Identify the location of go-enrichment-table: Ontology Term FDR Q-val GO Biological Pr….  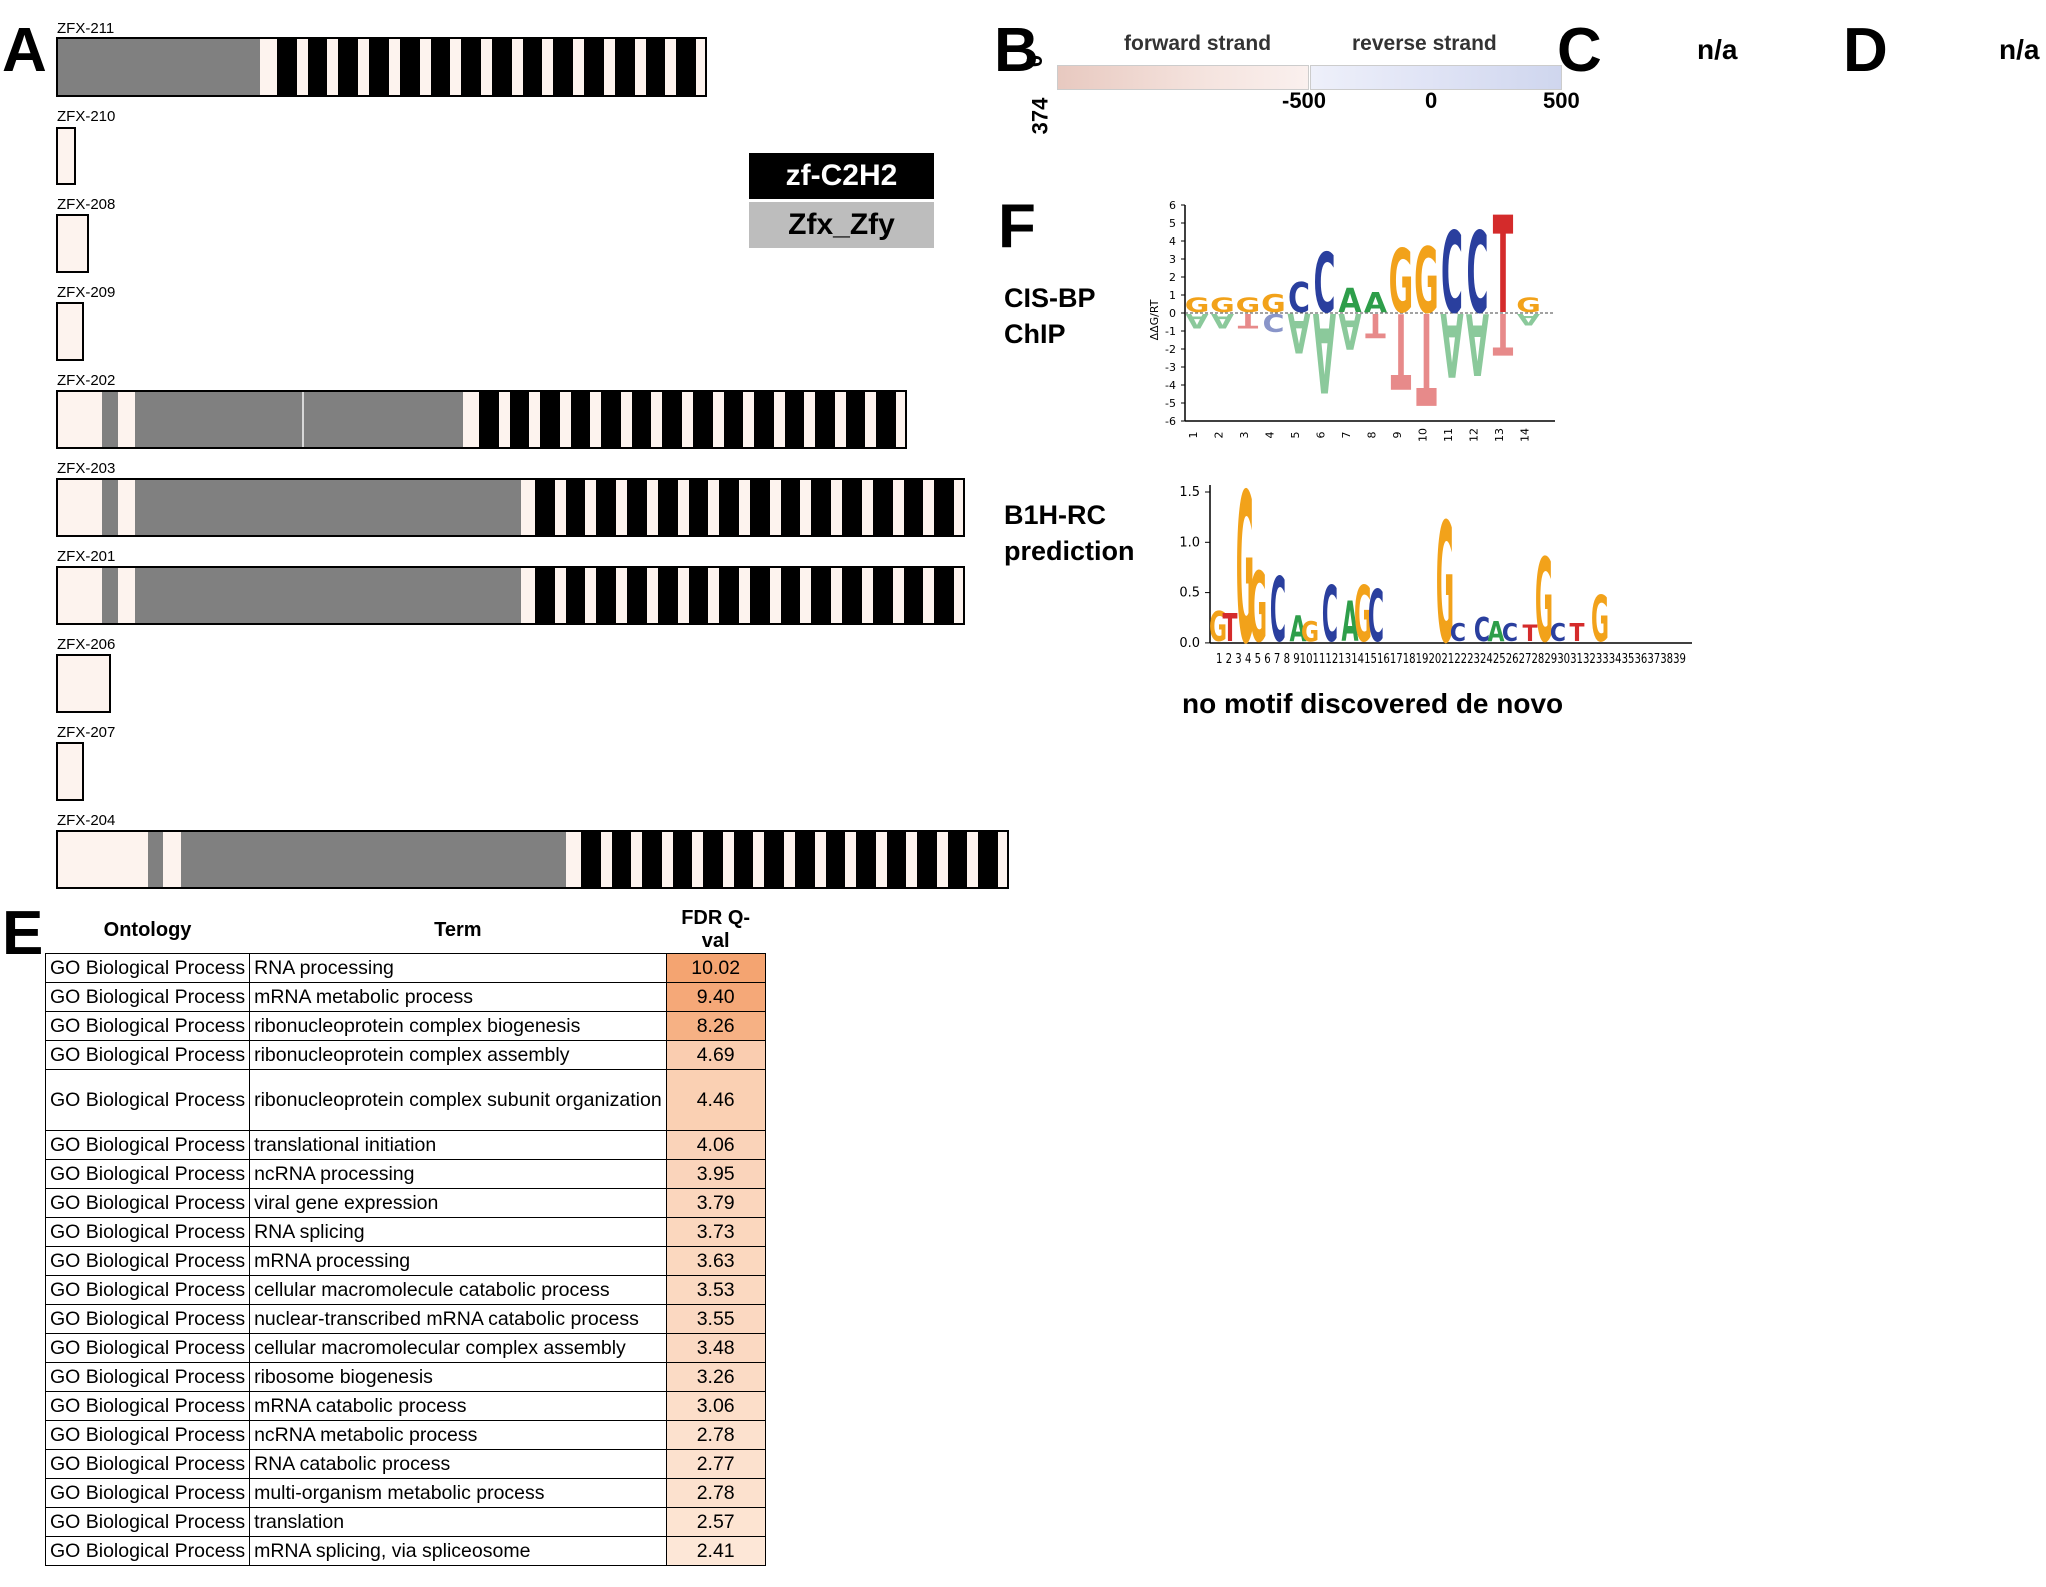
(405, 1236).